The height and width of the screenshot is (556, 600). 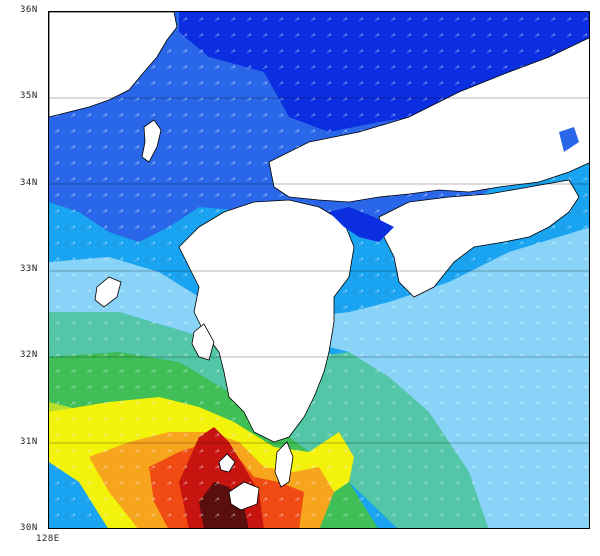 What do you see at coordinates (29, 10) in the screenshot?
I see `lat-label-36n: 36N` at bounding box center [29, 10].